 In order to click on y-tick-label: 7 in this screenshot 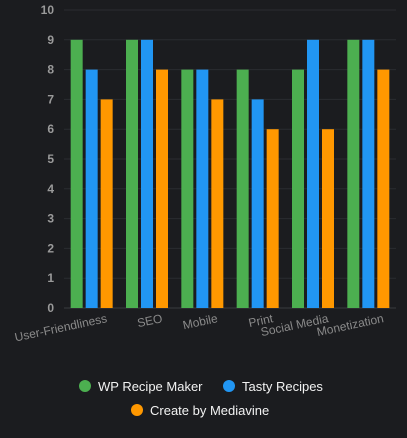, I will do `click(50, 99)`.